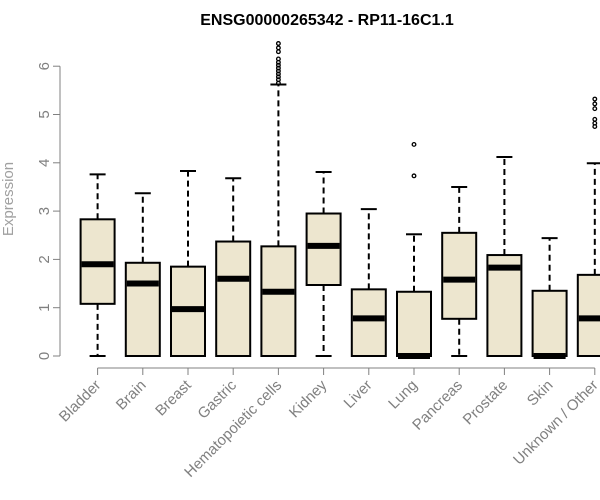 The image size is (600, 500). What do you see at coordinates (403, 395) in the screenshot?
I see `x-tick-label: Lung` at bounding box center [403, 395].